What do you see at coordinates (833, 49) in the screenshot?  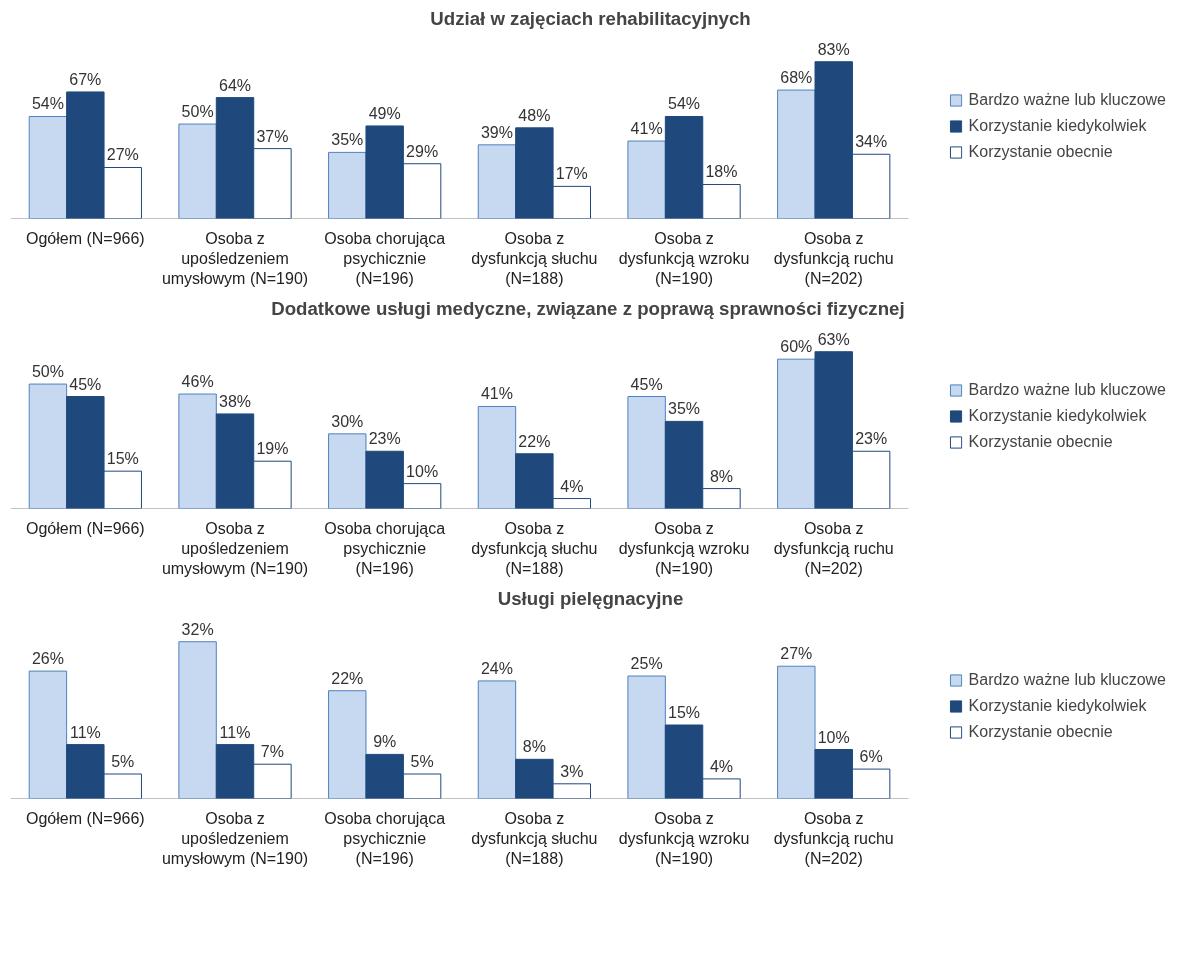 I see `data-label: 83%` at bounding box center [833, 49].